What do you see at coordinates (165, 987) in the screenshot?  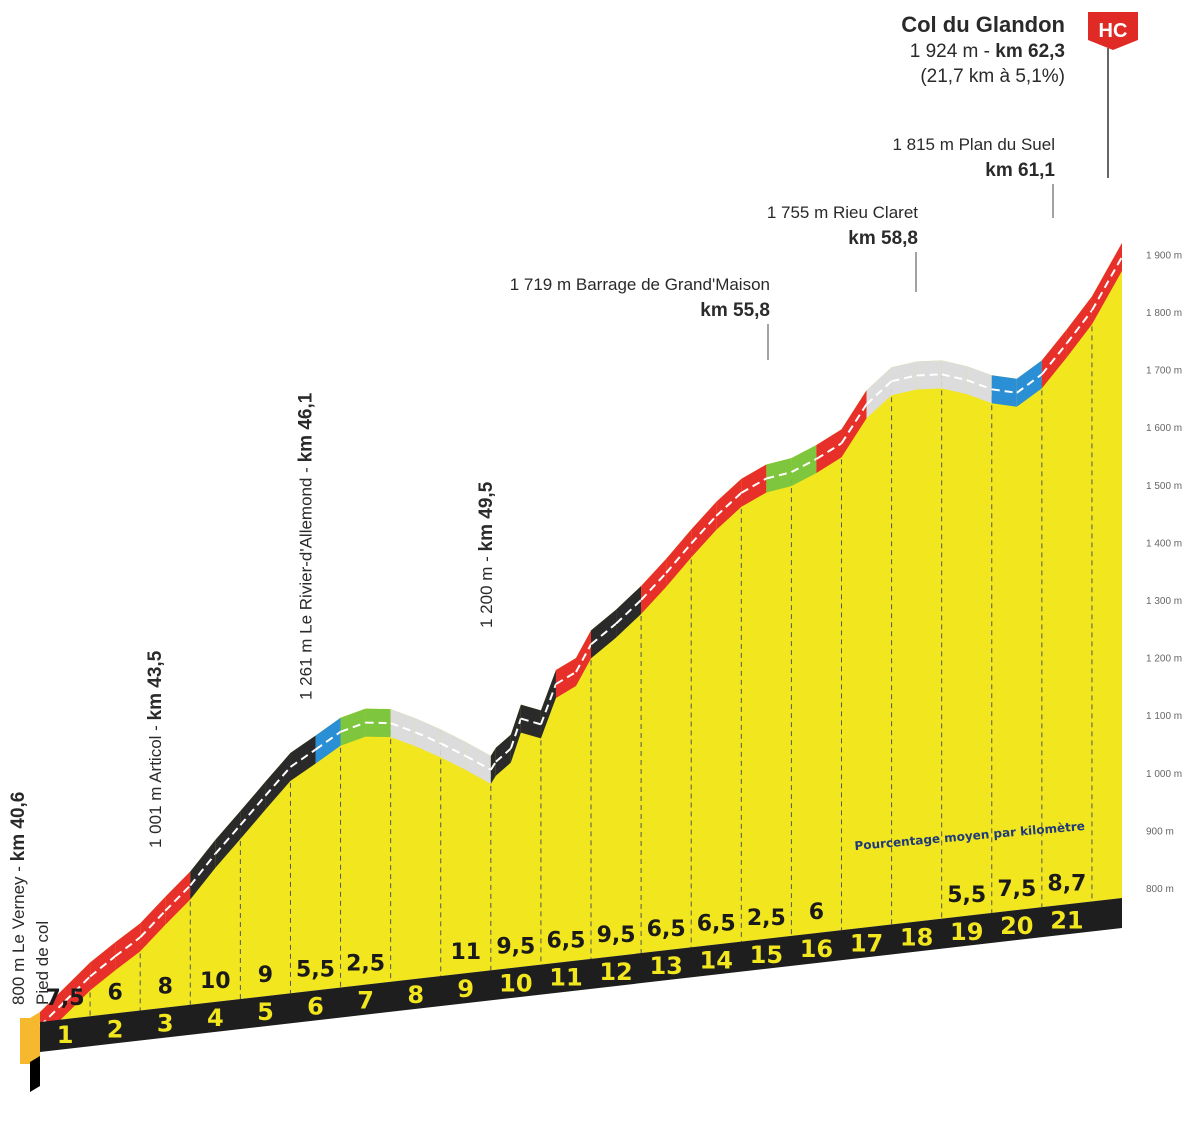 I see `gradient-label: 8` at bounding box center [165, 987].